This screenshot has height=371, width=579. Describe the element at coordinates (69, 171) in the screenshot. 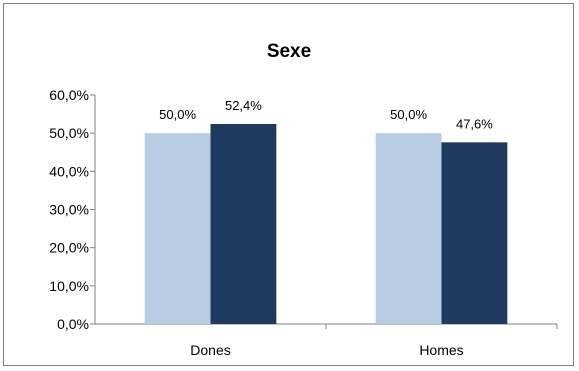

I see `y-tick-label: 40,0%` at that location.